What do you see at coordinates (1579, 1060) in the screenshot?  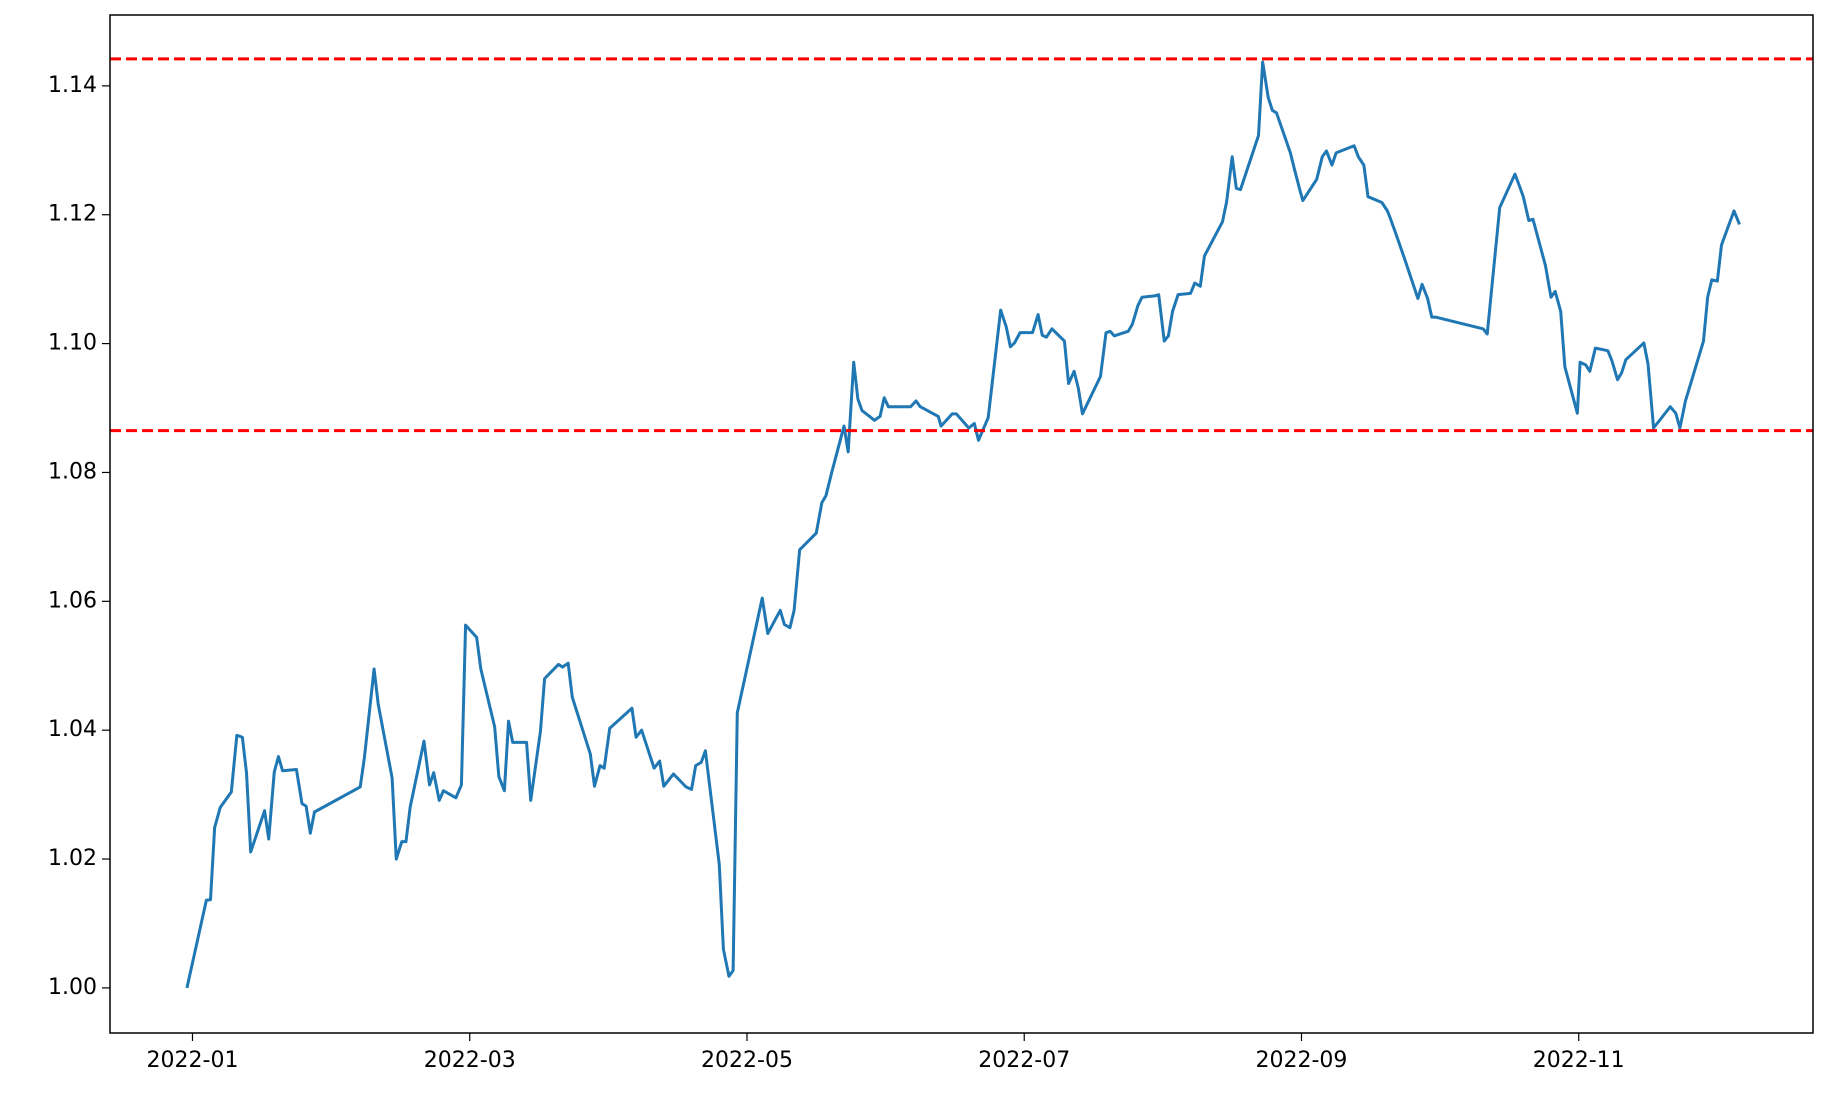 I see `x-tick-label: 2022-11` at bounding box center [1579, 1060].